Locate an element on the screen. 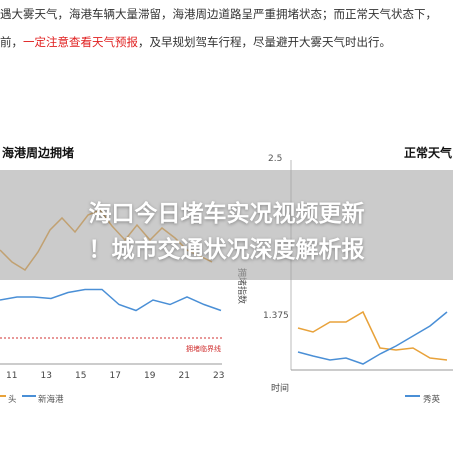 The image size is (453, 453). x-tick-label: 13 is located at coordinates (46, 376).